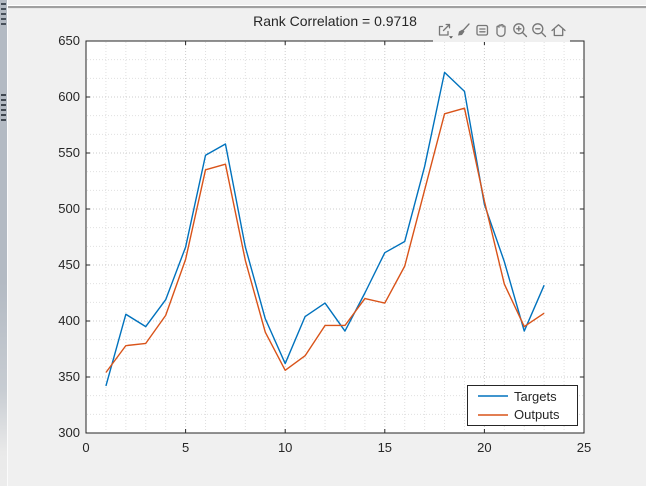 Image resolution: width=646 pixels, height=486 pixels. Describe the element at coordinates (327, 7) in the screenshot. I see `window-top-divider` at that location.